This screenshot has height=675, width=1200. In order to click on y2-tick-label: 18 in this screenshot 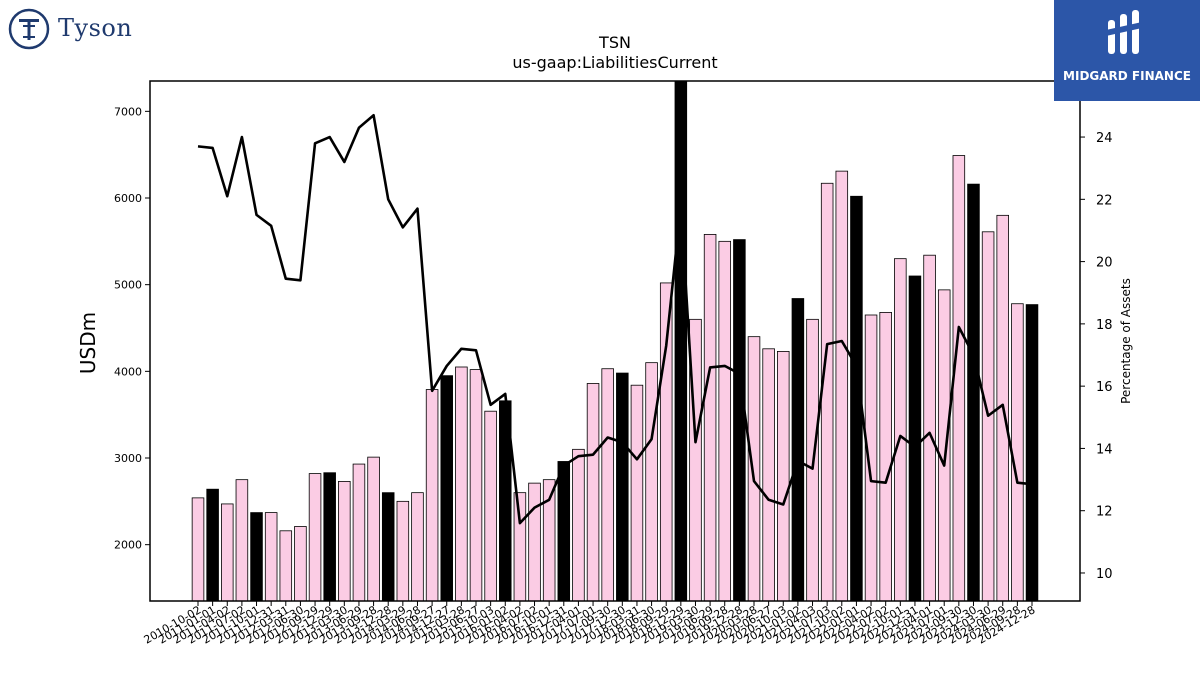, I will do `click(1104, 325)`.